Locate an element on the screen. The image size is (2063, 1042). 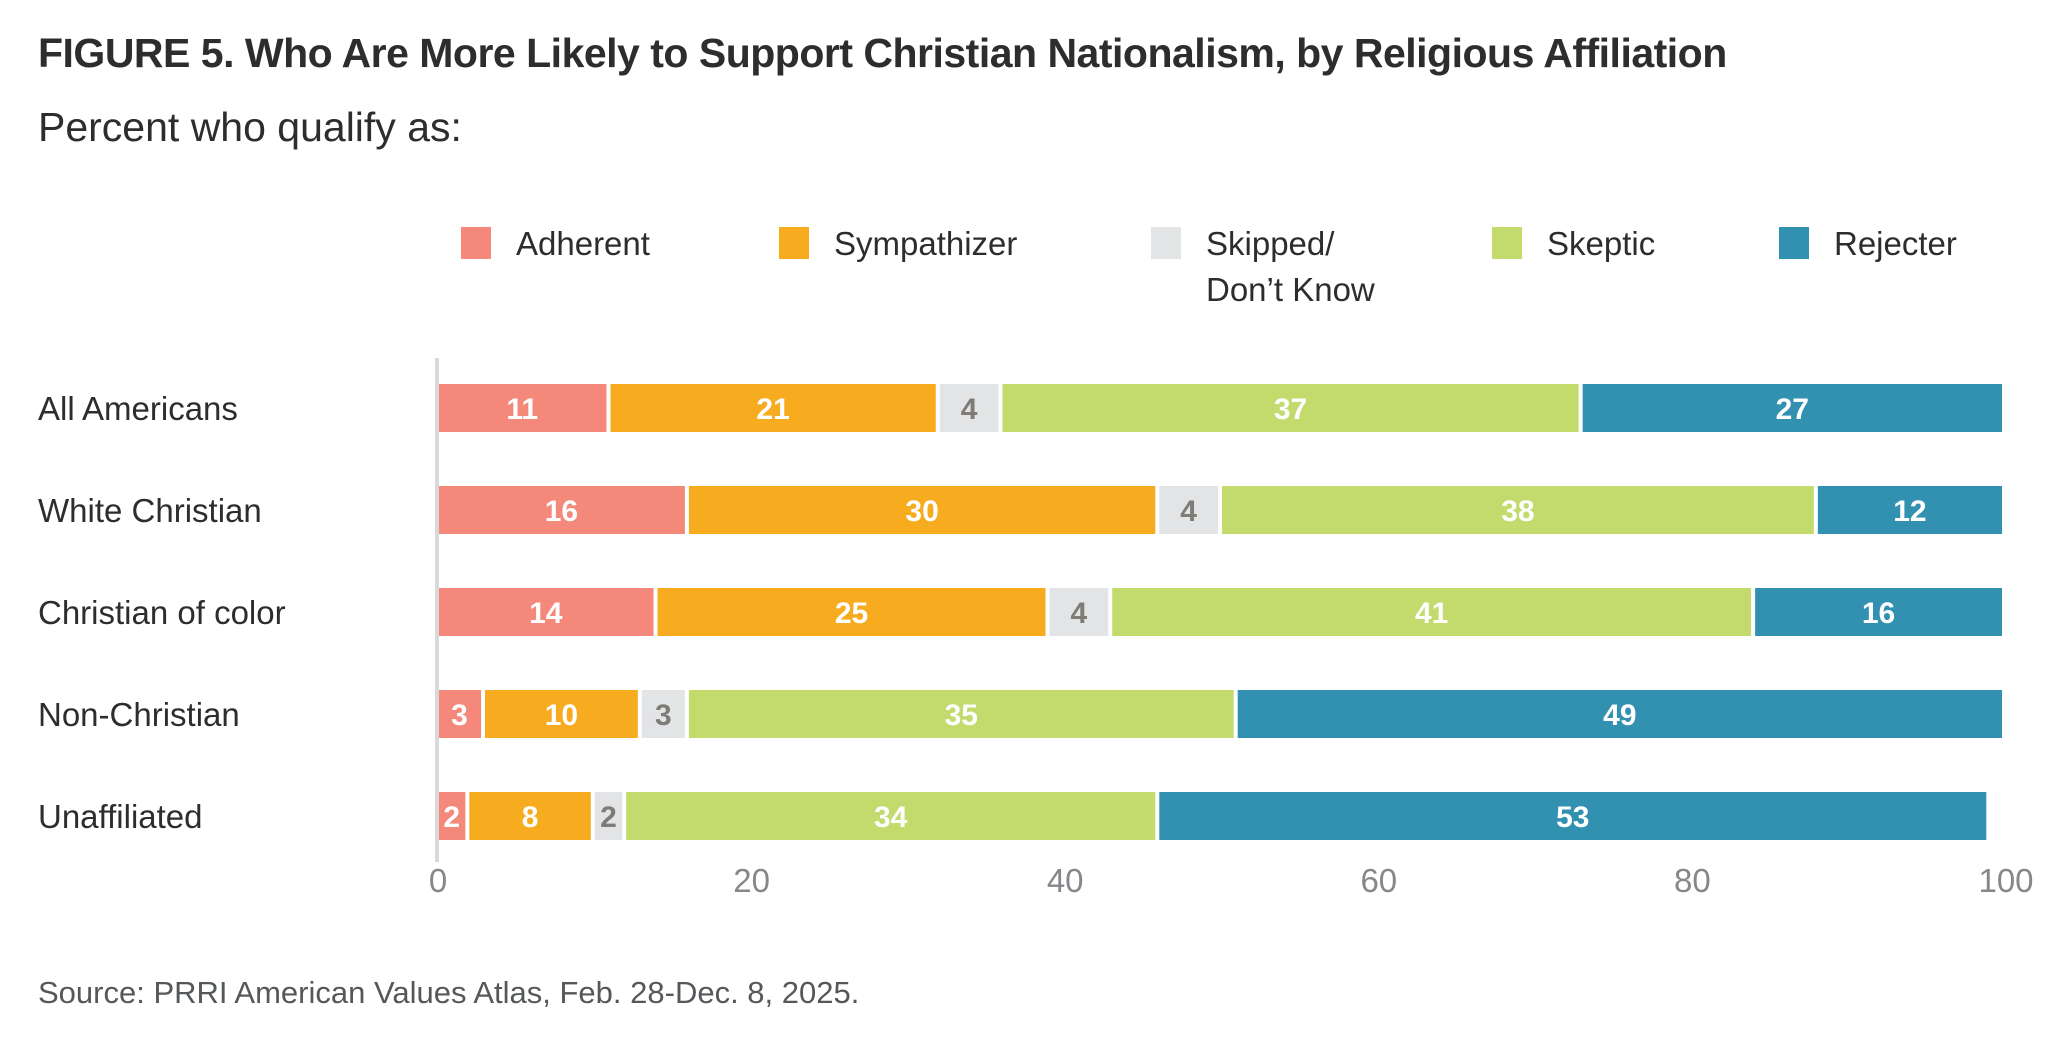
legend-item-adherent: Adherent is located at coordinates (555, 243).